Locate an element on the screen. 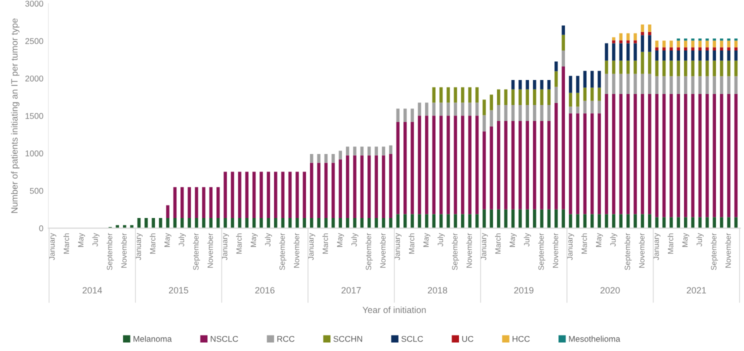 The height and width of the screenshot is (351, 744). legend-label: SCCHN is located at coordinates (347, 339).